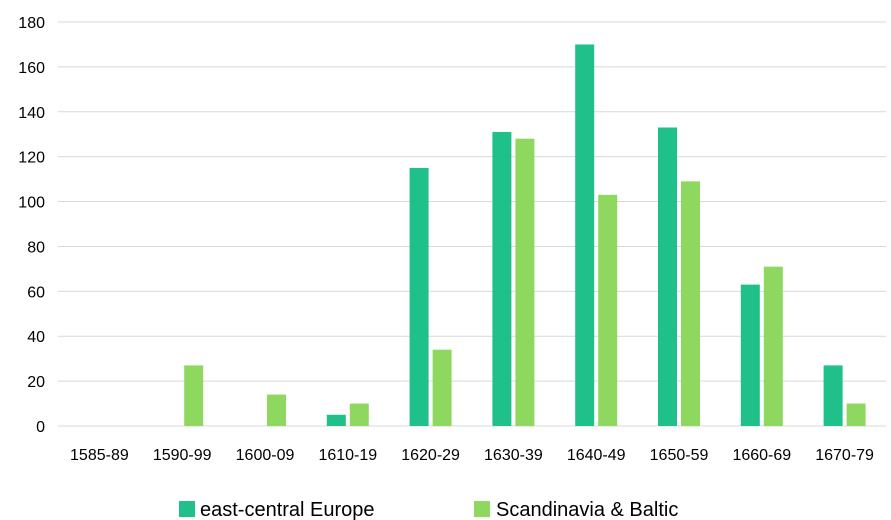 The image size is (891, 520). Describe the element at coordinates (36, 382) in the screenshot. I see `y-tick-label: 20` at that location.